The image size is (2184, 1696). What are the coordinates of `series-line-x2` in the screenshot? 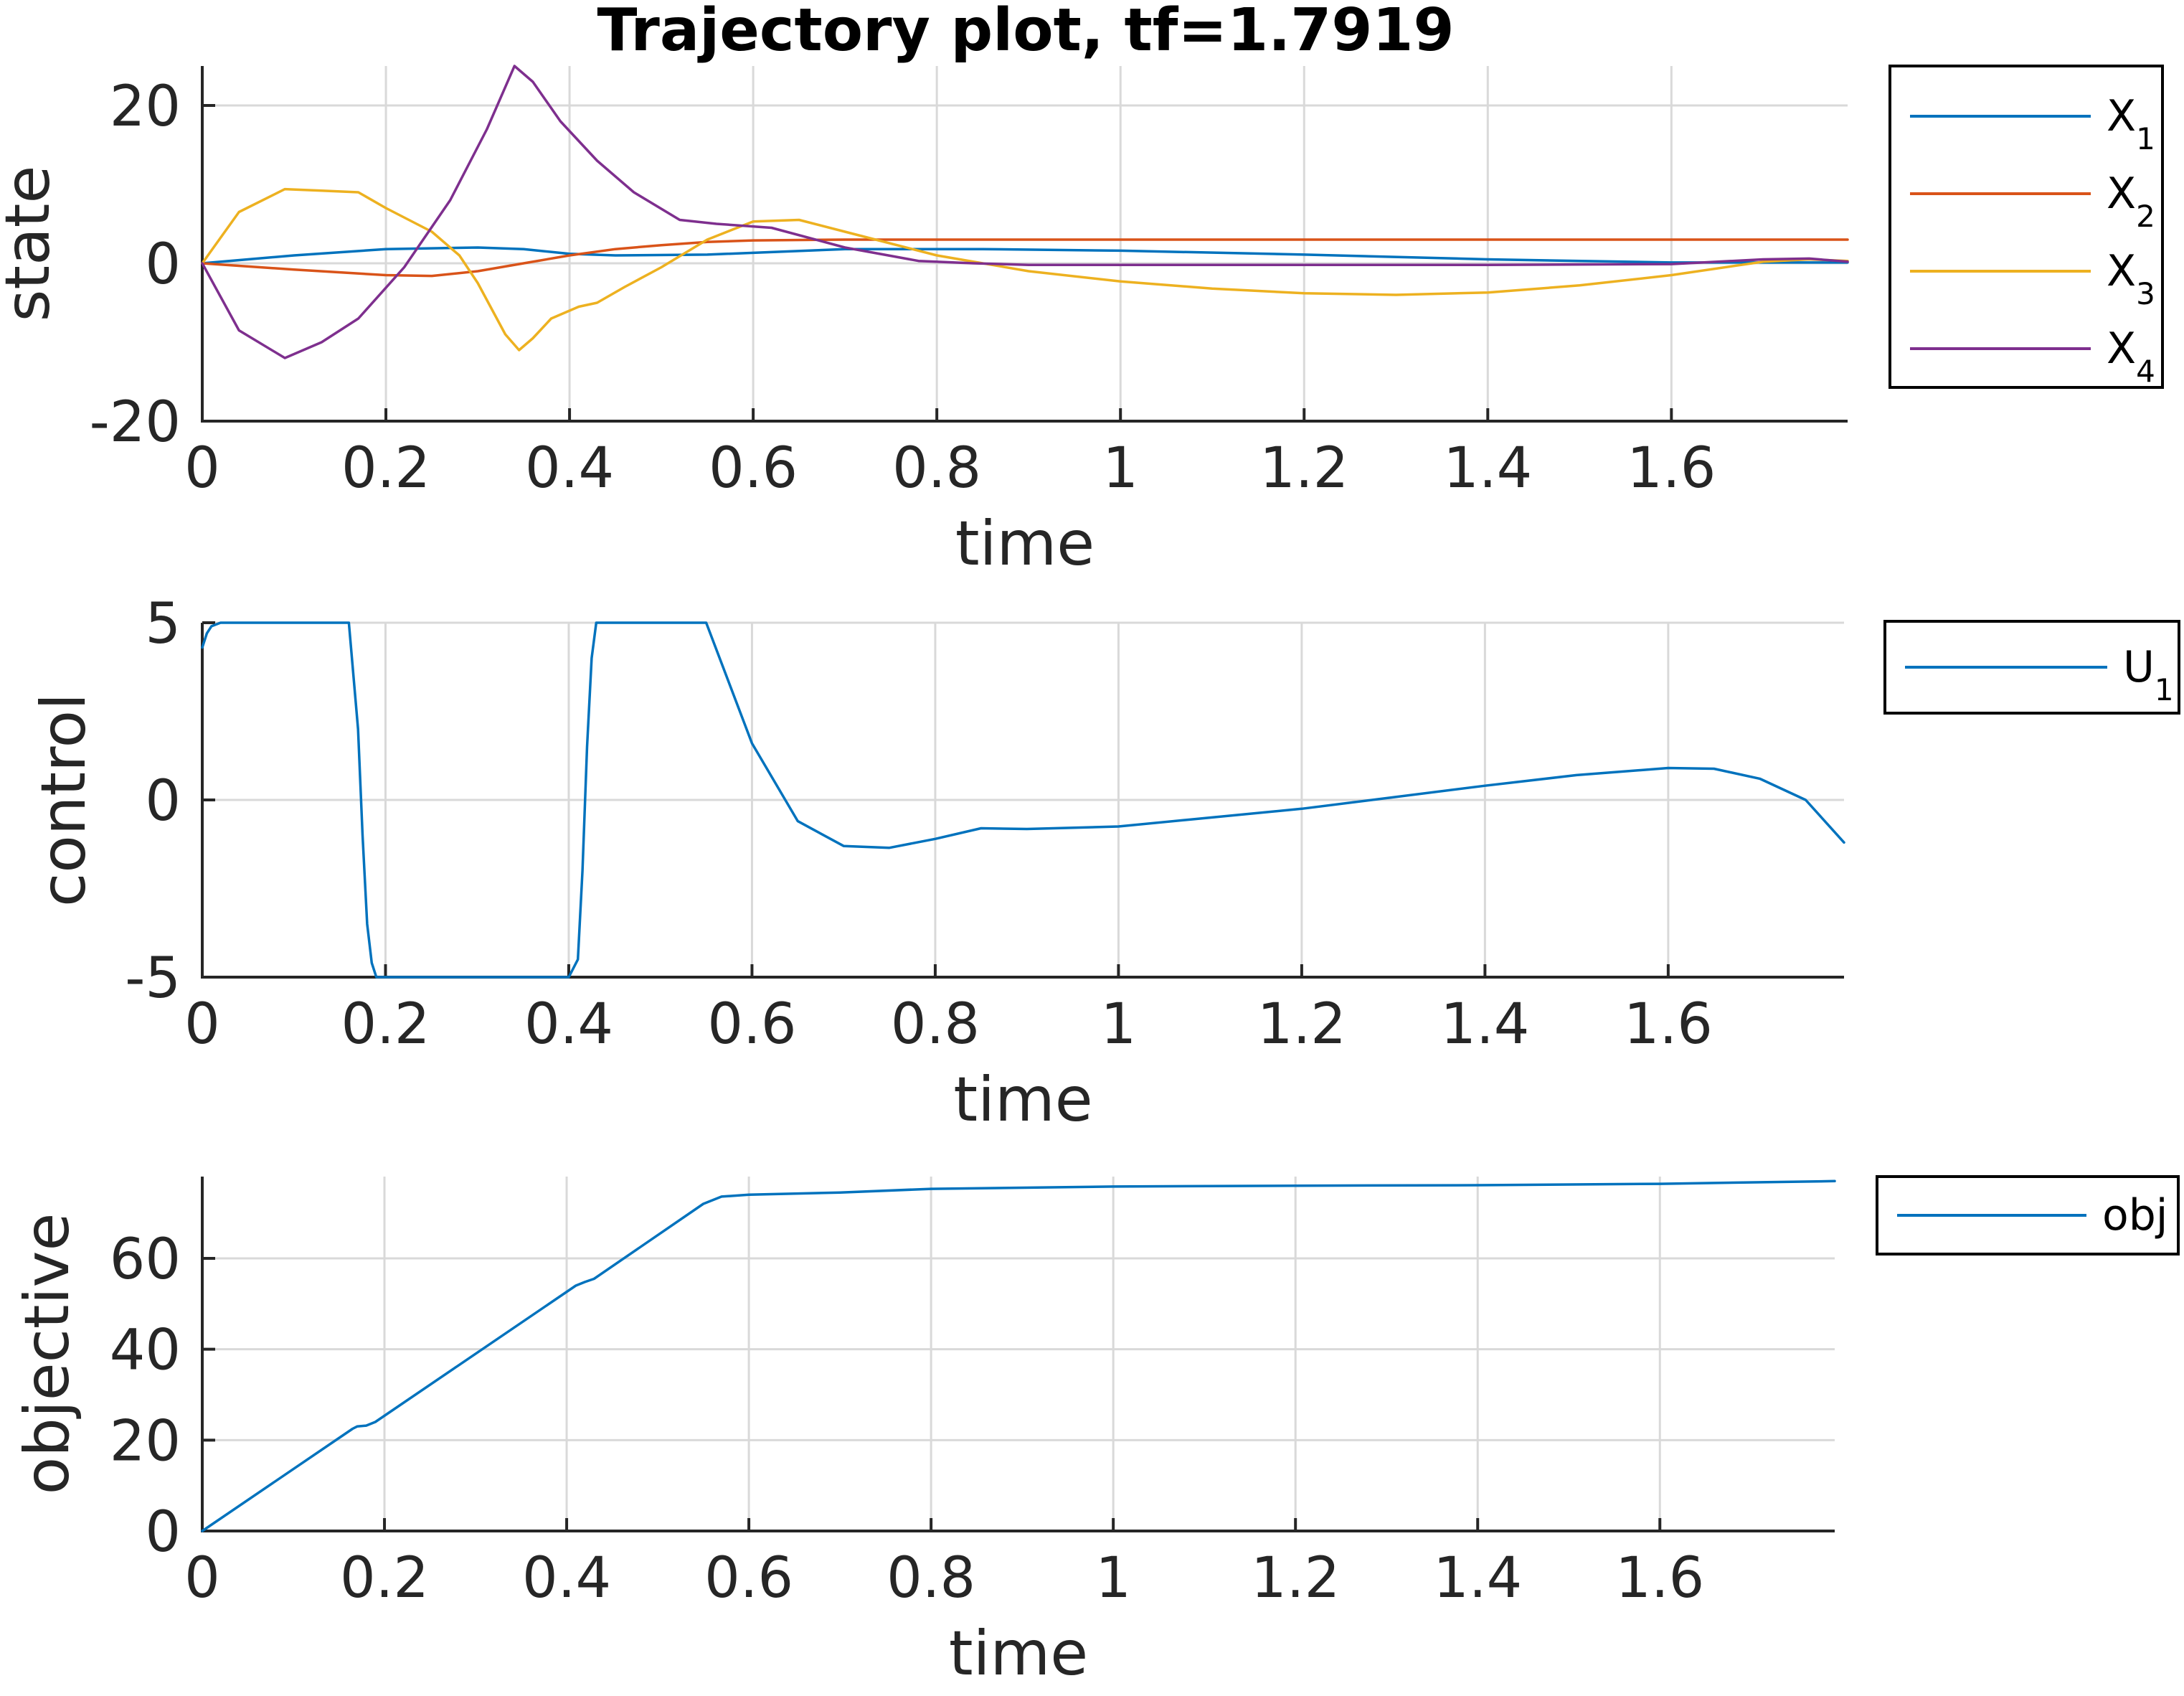 It's located at (1025, 258).